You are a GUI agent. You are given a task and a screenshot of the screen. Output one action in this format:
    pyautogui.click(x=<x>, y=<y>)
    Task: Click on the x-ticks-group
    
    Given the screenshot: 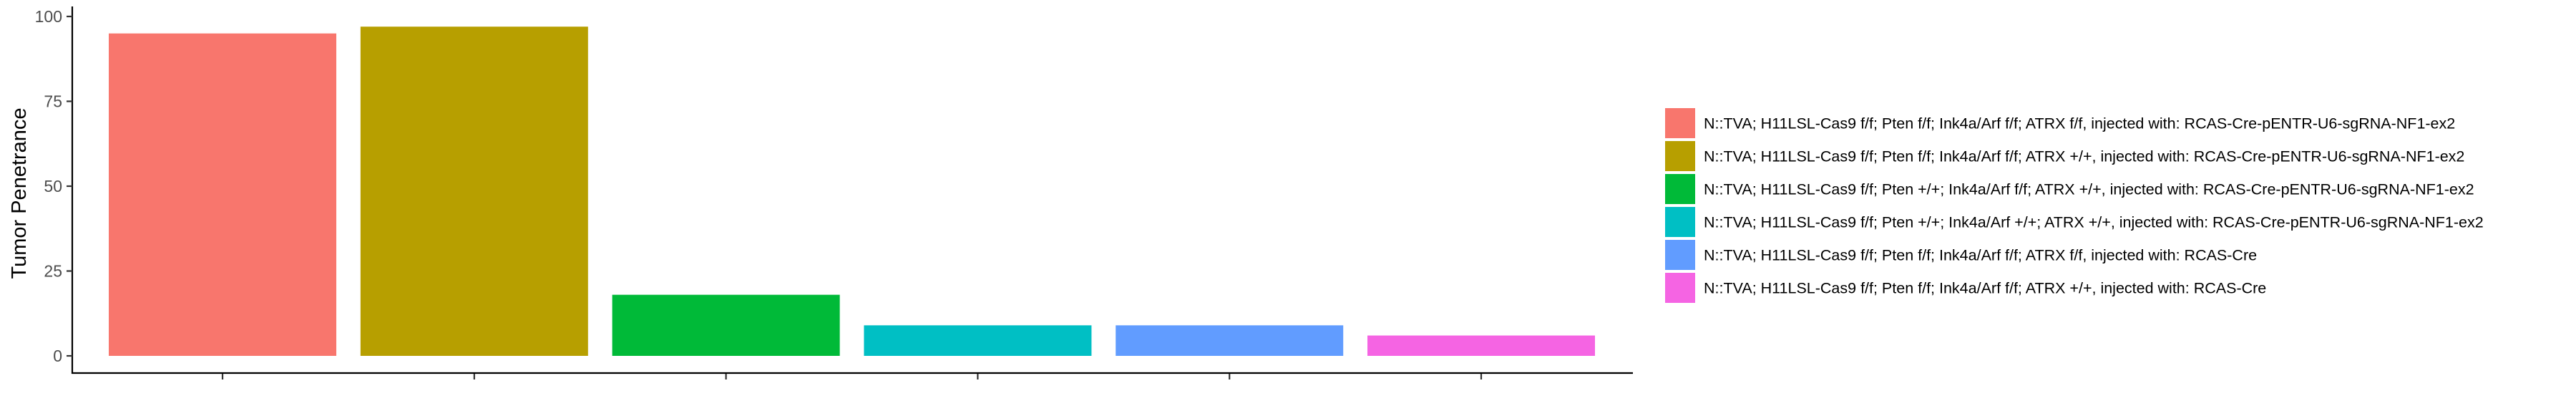 What is the action you would take?
    pyautogui.click(x=852, y=377)
    